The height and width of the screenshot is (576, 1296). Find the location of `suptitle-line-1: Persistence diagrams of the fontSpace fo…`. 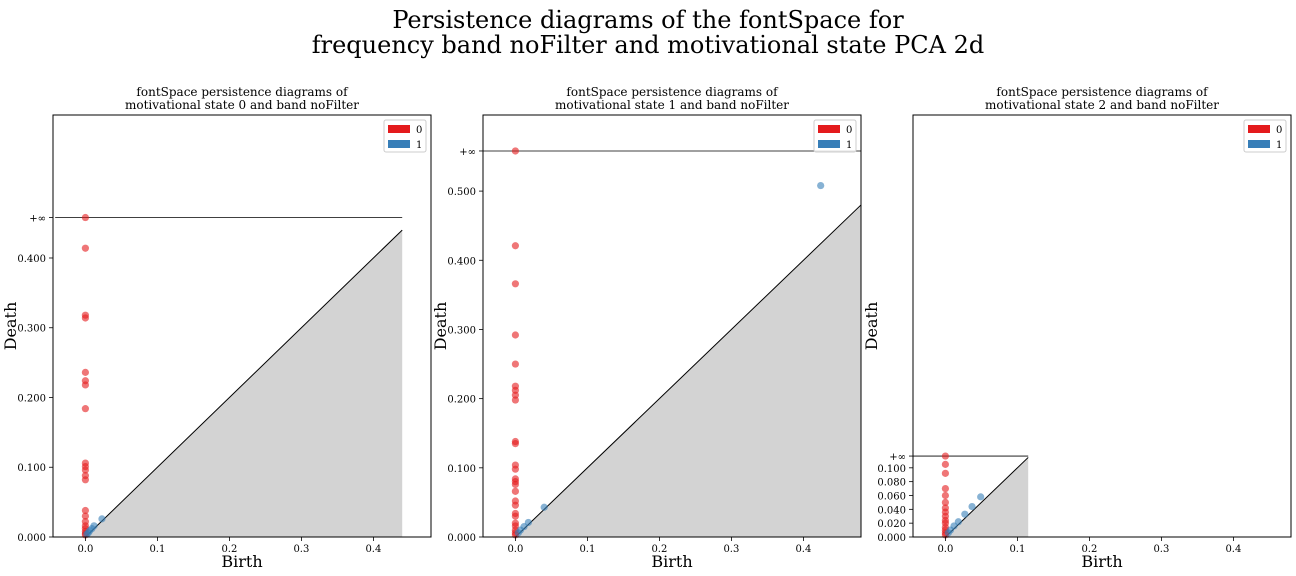

suptitle-line-1: Persistence diagrams of the fontSpace fo… is located at coordinates (648, 20).